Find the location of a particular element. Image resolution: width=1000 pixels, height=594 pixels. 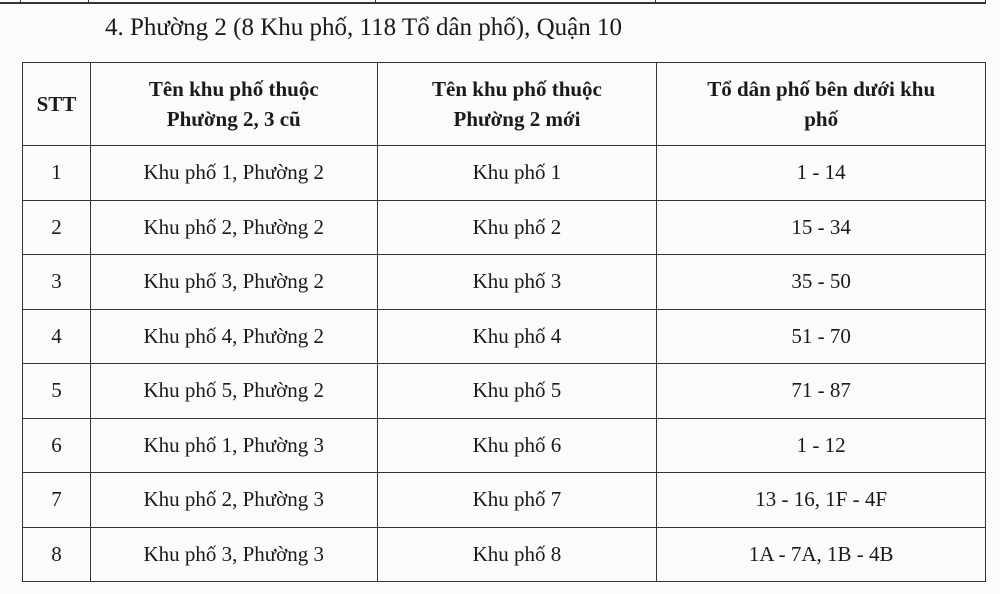

cell-new-quarter: Khu phố 5 is located at coordinates (517, 391).